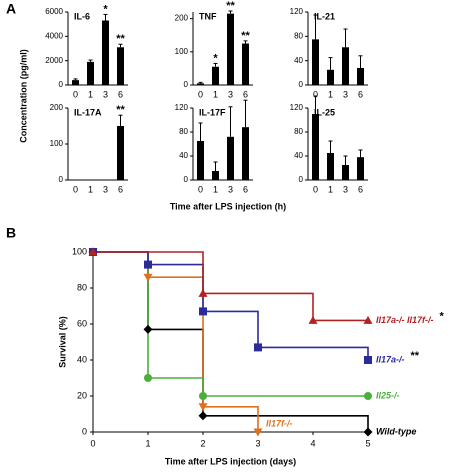  What do you see at coordinates (279, 423) in the screenshot?
I see `legend-label: Il17f-/-` at bounding box center [279, 423].